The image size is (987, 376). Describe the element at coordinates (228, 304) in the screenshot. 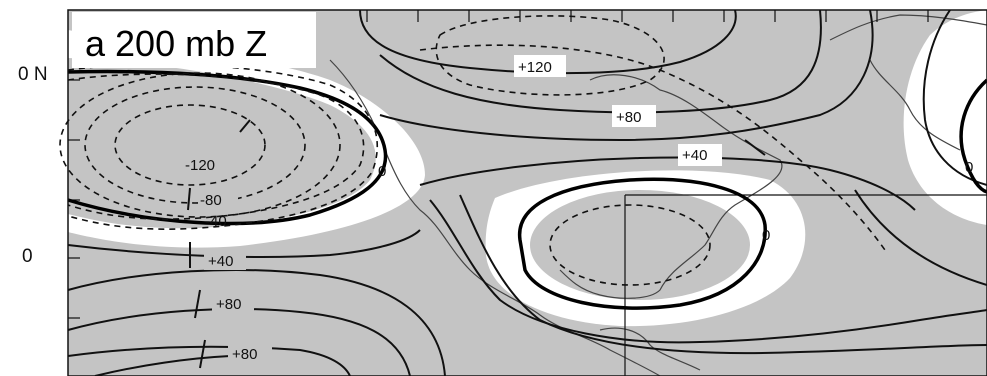

I see `label-plus80-west: +80` at that location.